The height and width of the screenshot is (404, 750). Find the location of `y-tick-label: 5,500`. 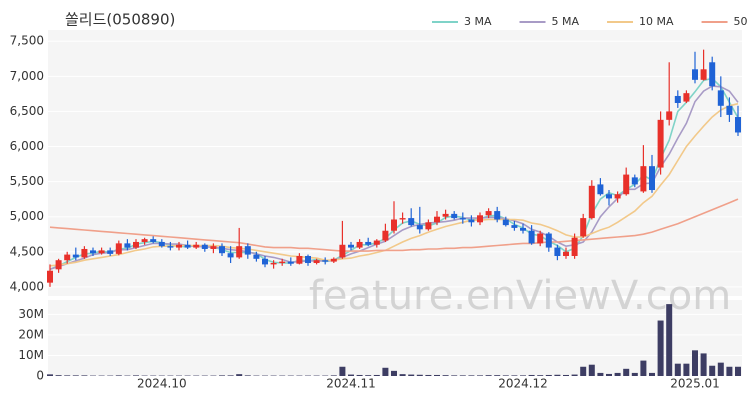

y-tick-label: 5,500 is located at coordinates (27, 181).